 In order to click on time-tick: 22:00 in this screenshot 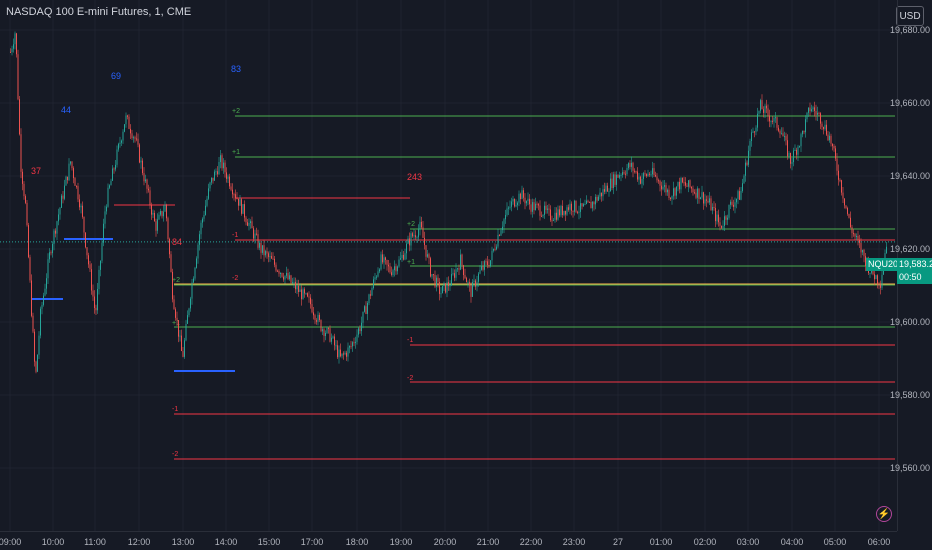, I will do `click(531, 542)`.